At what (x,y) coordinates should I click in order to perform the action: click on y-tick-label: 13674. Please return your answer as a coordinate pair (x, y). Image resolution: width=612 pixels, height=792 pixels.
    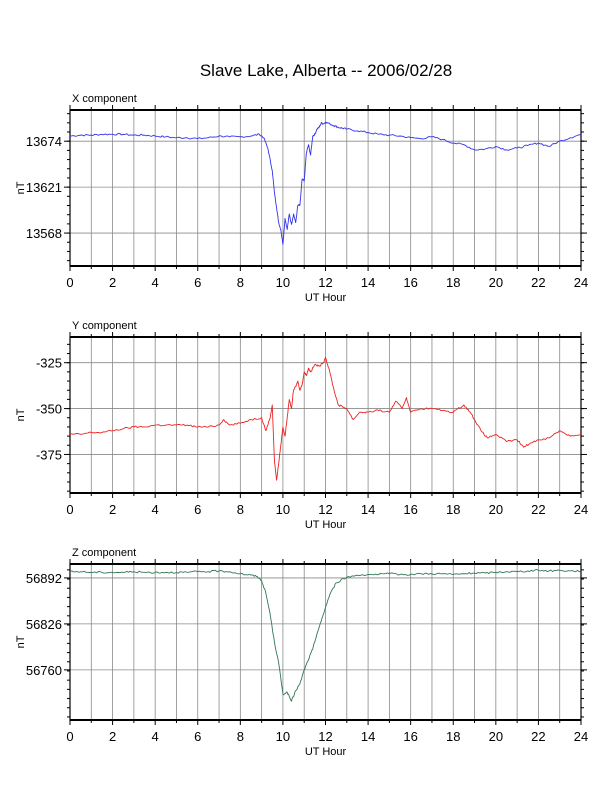
    Looking at the image, I should click on (44, 141).